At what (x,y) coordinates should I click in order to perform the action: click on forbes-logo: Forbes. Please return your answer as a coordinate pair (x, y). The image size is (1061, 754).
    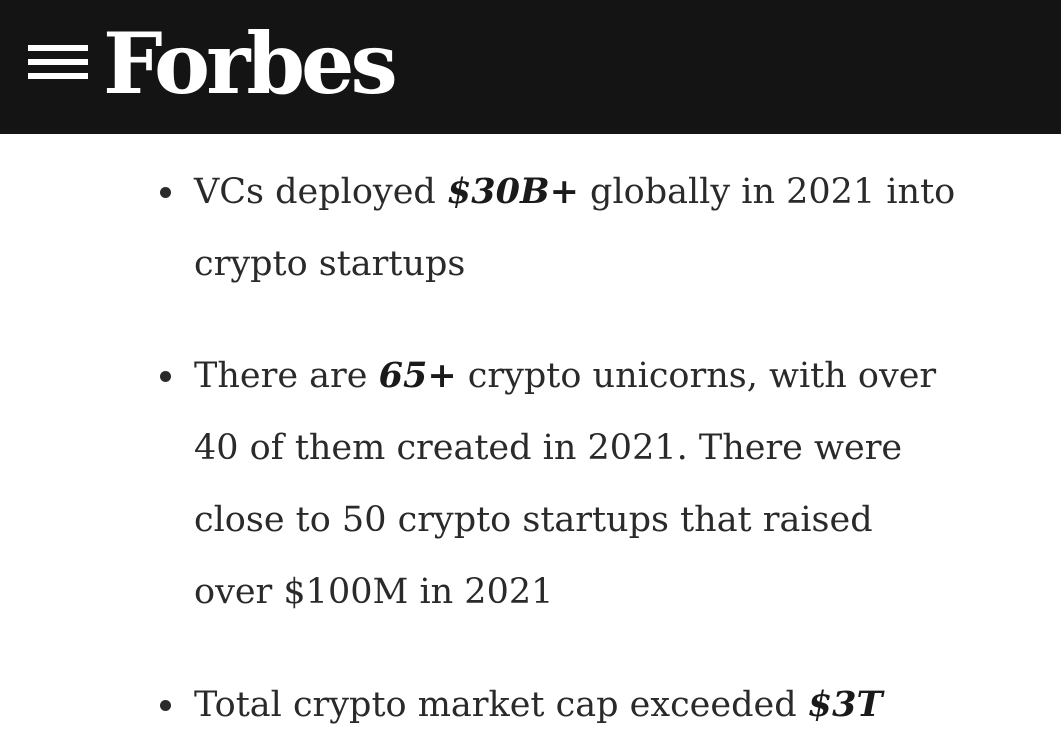
    Looking at the image, I should click on (250, 63).